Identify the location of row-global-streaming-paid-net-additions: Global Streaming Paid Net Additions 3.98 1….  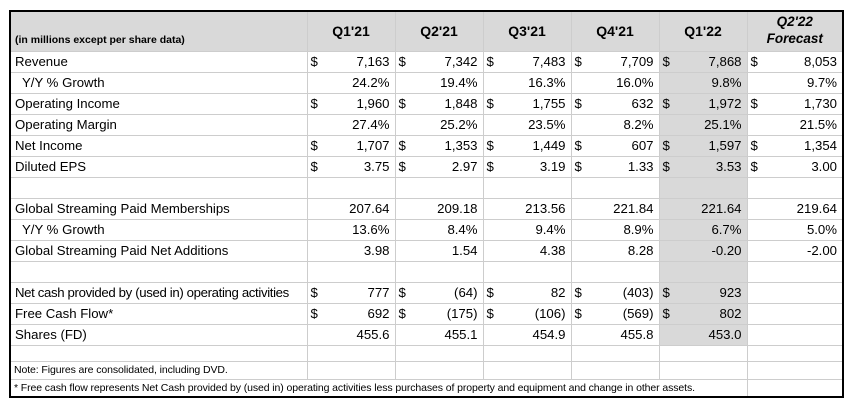
(426, 250).